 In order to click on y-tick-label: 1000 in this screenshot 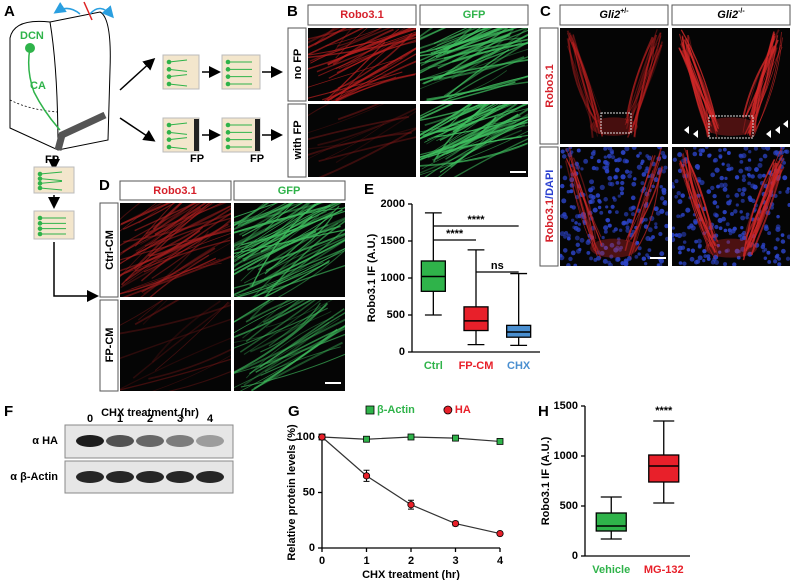, I will do `click(393, 278)`.